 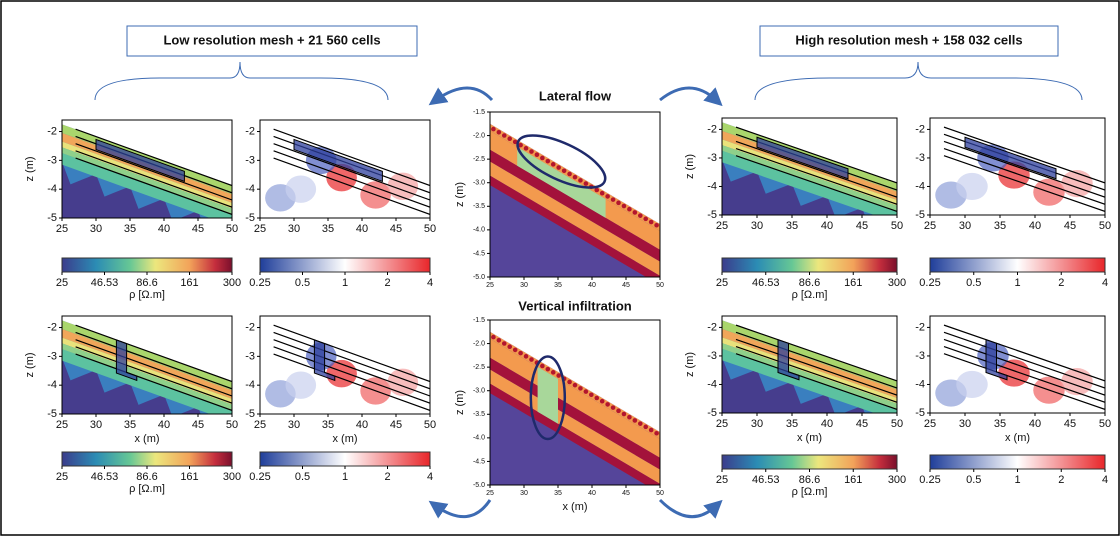 I want to click on colorbar-tick-label: 46.53, so click(x=766, y=283).